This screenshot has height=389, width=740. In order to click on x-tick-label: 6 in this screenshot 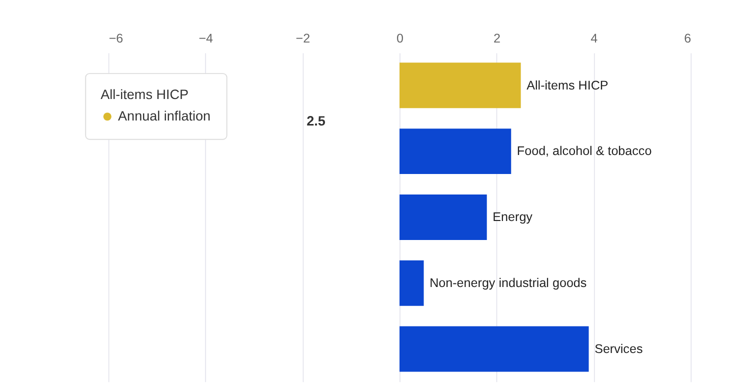, I will do `click(688, 39)`.